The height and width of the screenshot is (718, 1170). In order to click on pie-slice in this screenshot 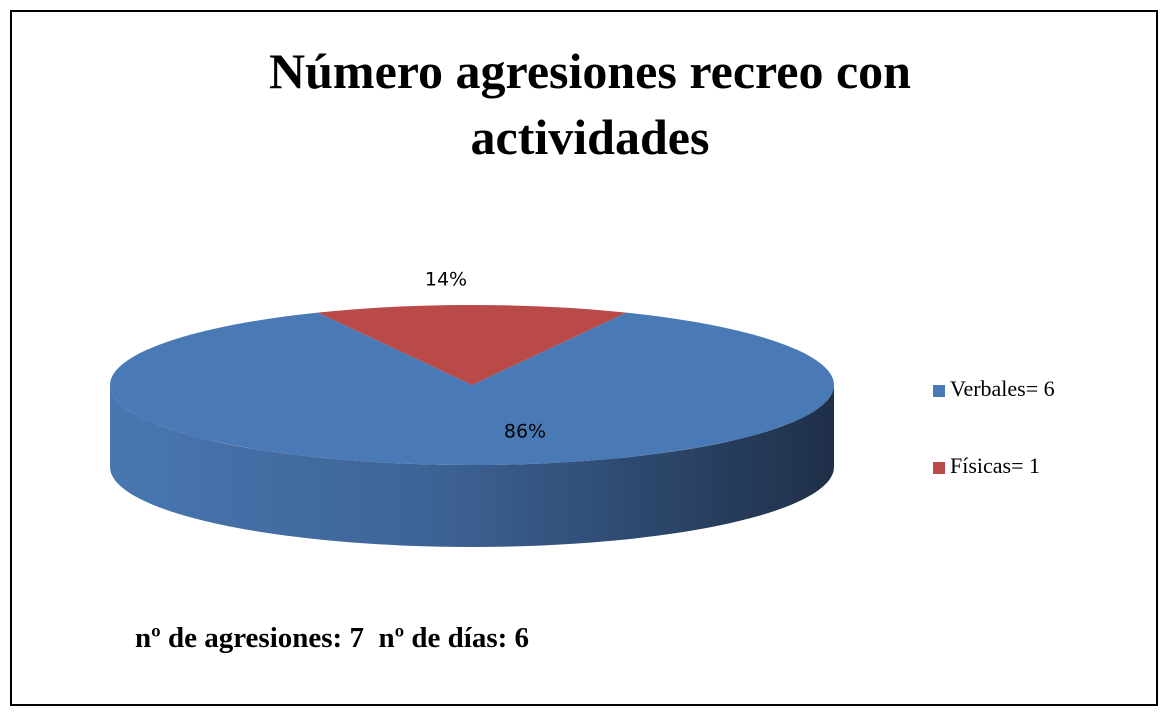, I will do `click(472, 345)`.